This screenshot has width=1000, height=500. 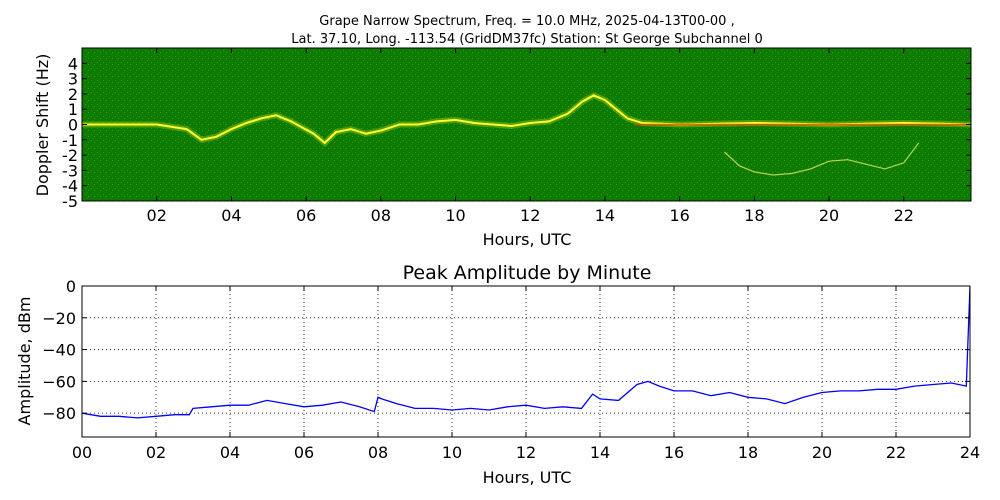 I want to click on spectrum-ytick-label: -3, so click(x=70, y=170).